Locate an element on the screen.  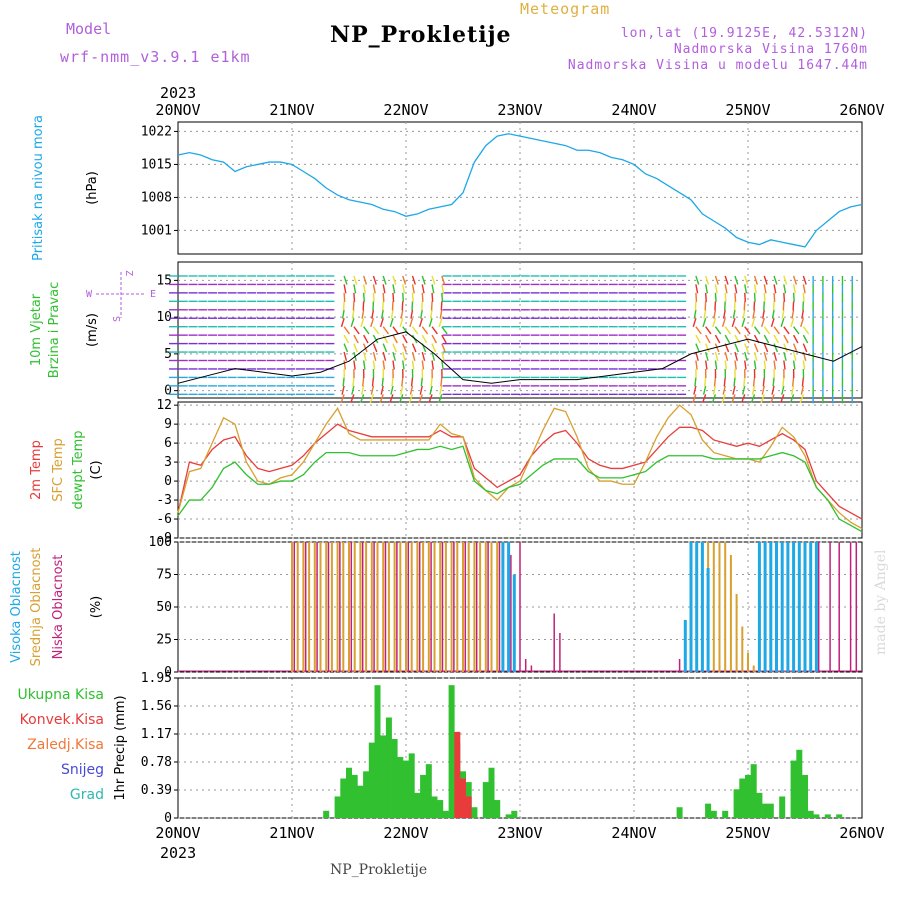
y-tick-label: 75 is located at coordinates (164, 575).